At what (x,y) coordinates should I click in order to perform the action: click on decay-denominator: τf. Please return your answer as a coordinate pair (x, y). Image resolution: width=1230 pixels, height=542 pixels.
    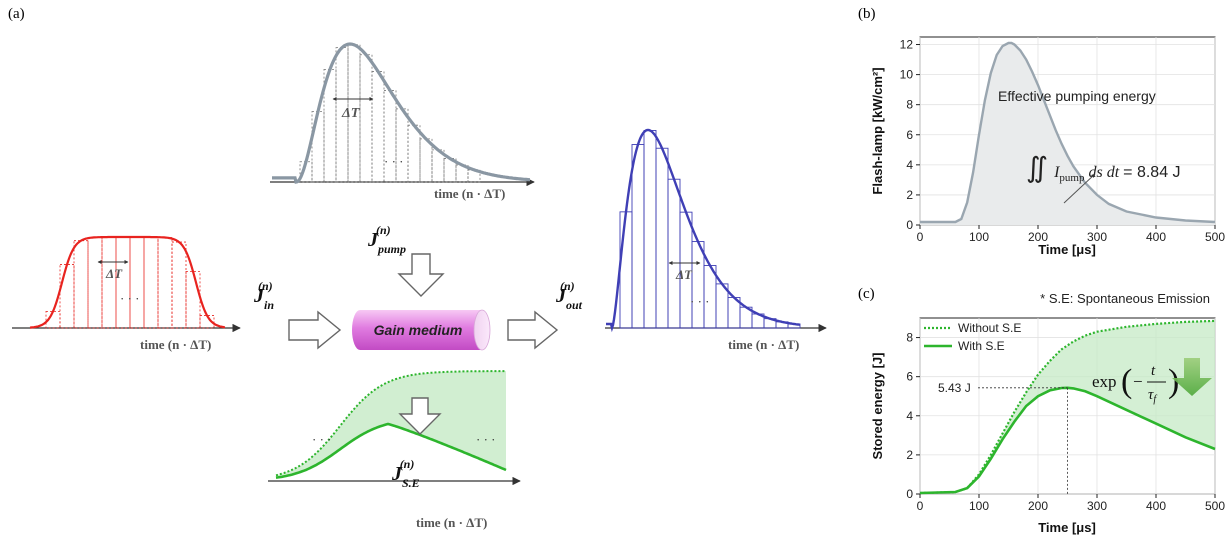
    Looking at the image, I should click on (1152, 396).